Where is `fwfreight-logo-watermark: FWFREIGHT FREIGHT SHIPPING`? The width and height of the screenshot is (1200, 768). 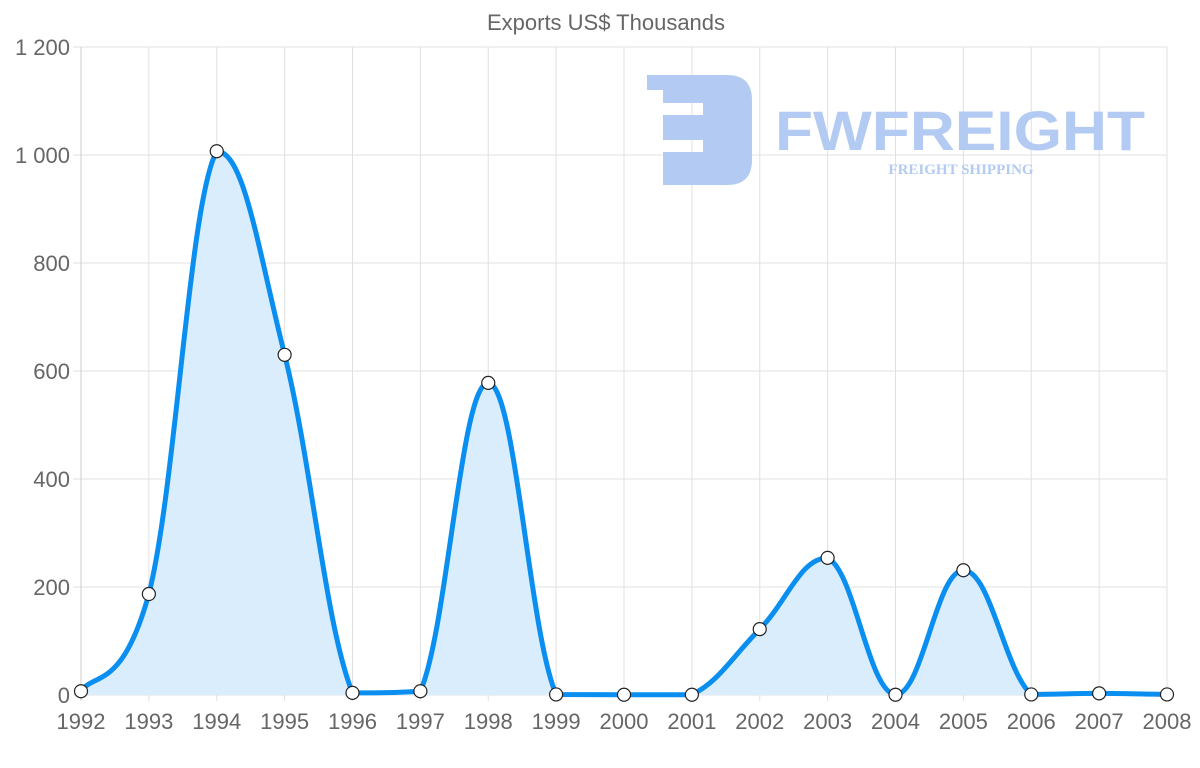
fwfreight-logo-watermark: FWFREIGHT FREIGHT SHIPPING is located at coordinates (896, 130).